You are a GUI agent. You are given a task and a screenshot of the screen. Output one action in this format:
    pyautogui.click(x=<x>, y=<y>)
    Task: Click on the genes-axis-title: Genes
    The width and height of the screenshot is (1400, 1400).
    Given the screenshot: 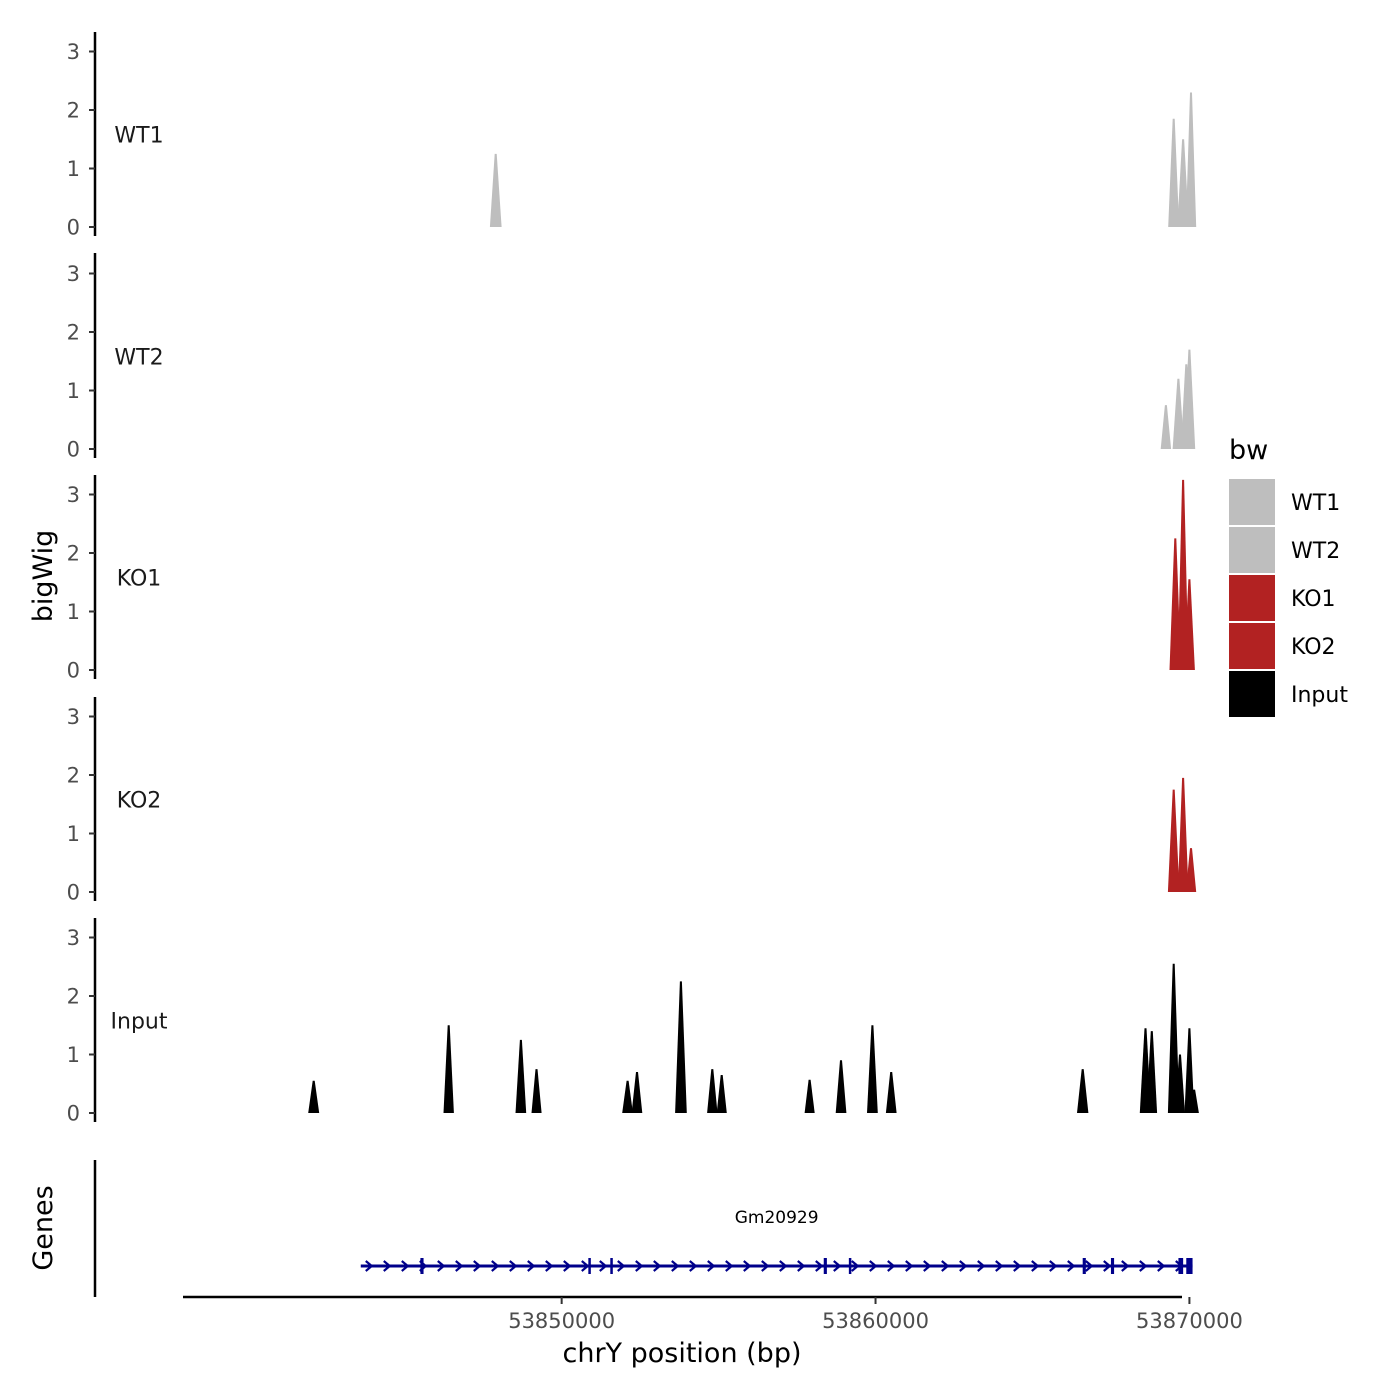 What is the action you would take?
    pyautogui.click(x=43, y=1227)
    